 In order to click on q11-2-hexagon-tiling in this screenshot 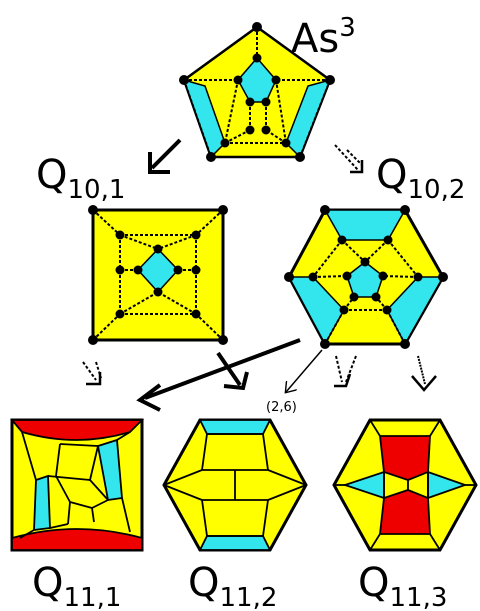, I will do `click(235, 485)`.